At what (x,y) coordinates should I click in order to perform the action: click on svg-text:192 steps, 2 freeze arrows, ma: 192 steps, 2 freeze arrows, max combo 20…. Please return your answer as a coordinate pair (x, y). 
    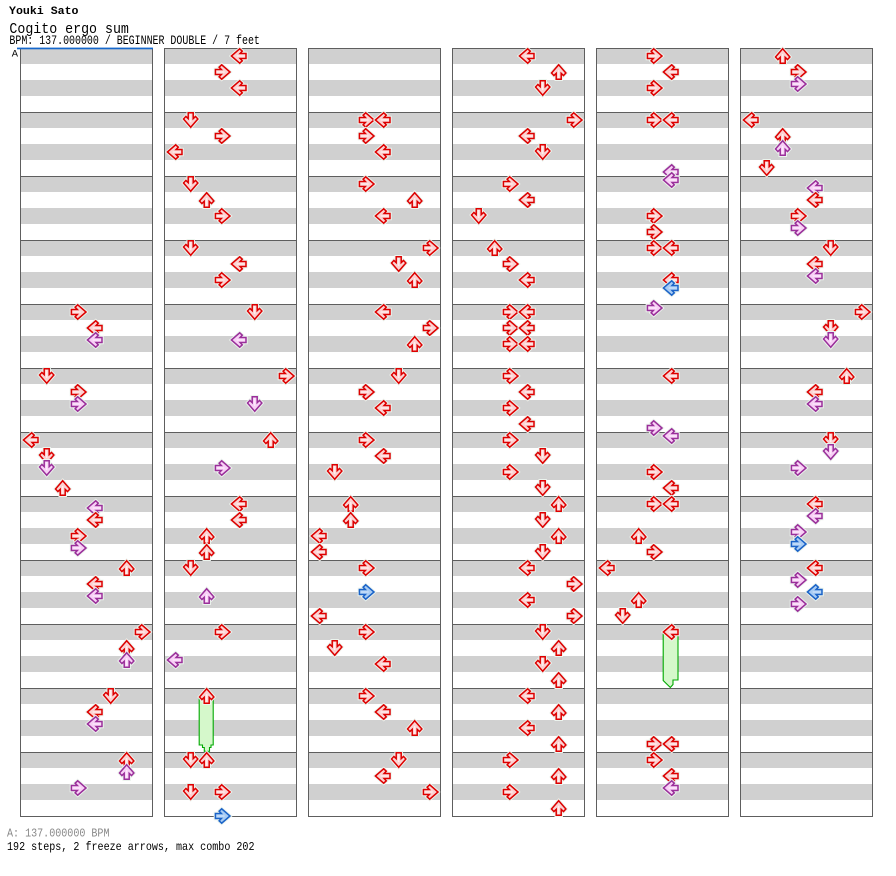
    Looking at the image, I should click on (131, 847).